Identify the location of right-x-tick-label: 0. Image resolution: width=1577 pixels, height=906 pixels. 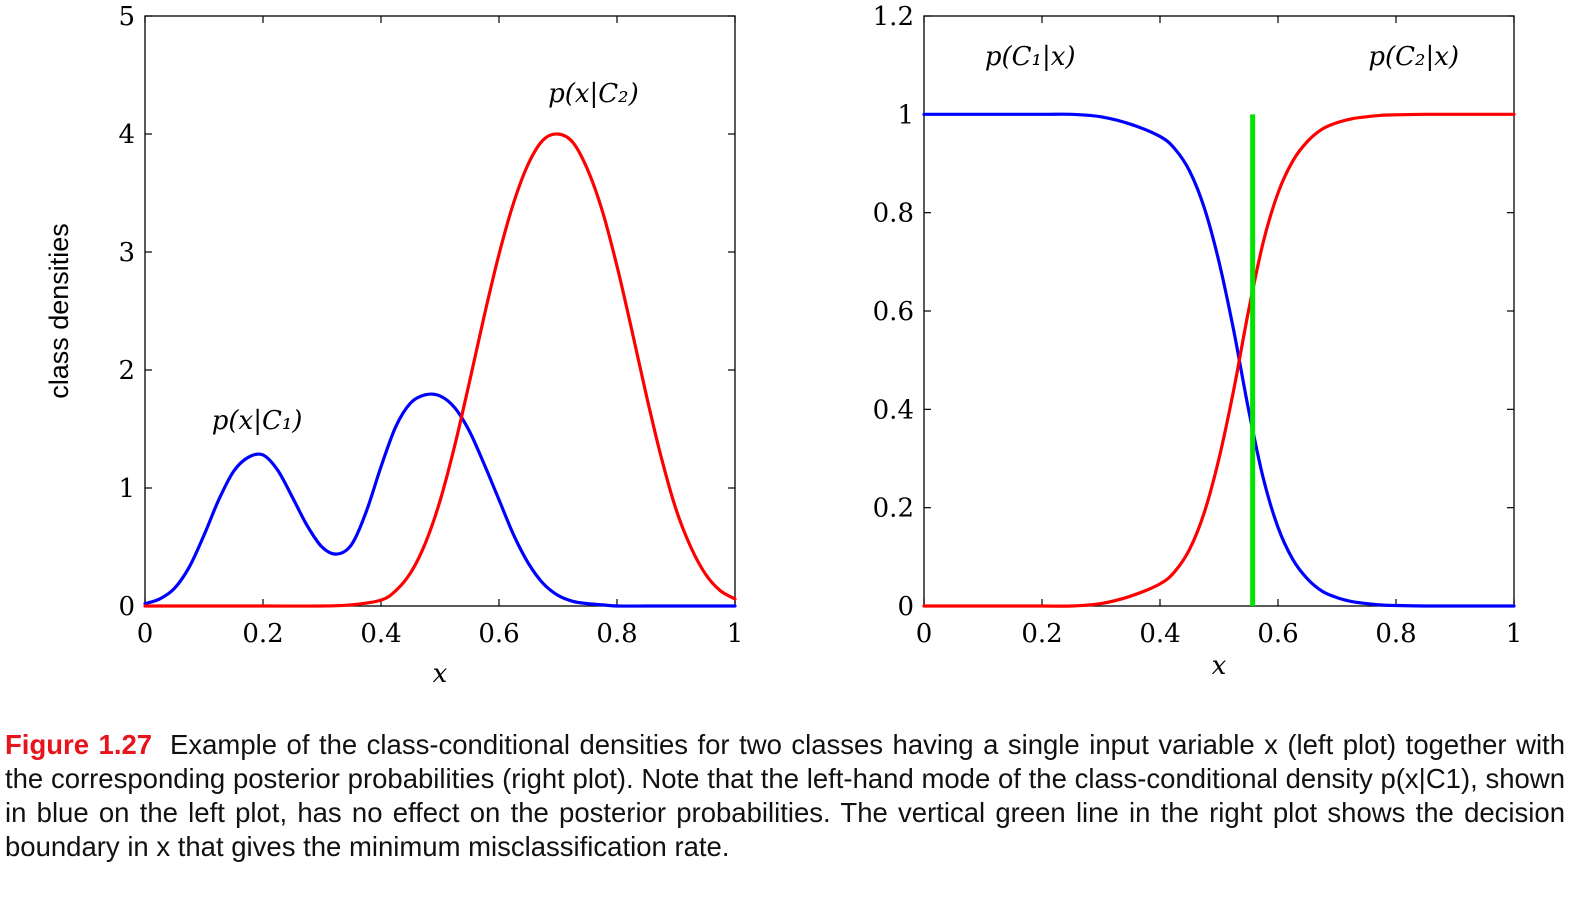
(924, 634).